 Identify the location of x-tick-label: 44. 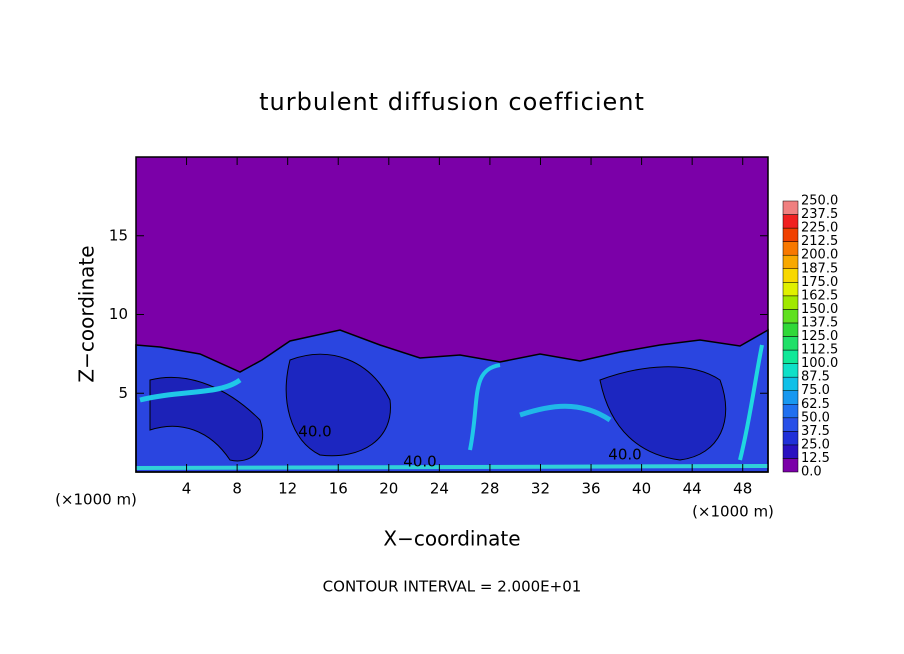
(692, 489).